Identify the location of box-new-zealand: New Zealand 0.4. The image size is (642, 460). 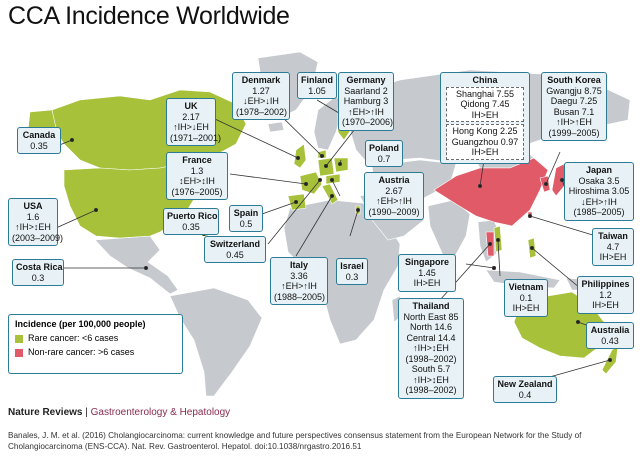
(525, 389).